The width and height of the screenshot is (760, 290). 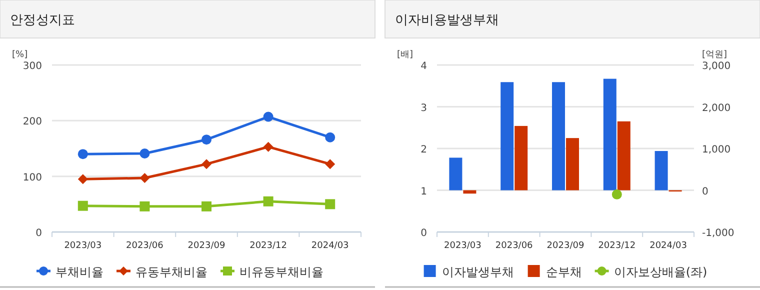 I want to click on legend-label: 순부채, so click(x=564, y=272).